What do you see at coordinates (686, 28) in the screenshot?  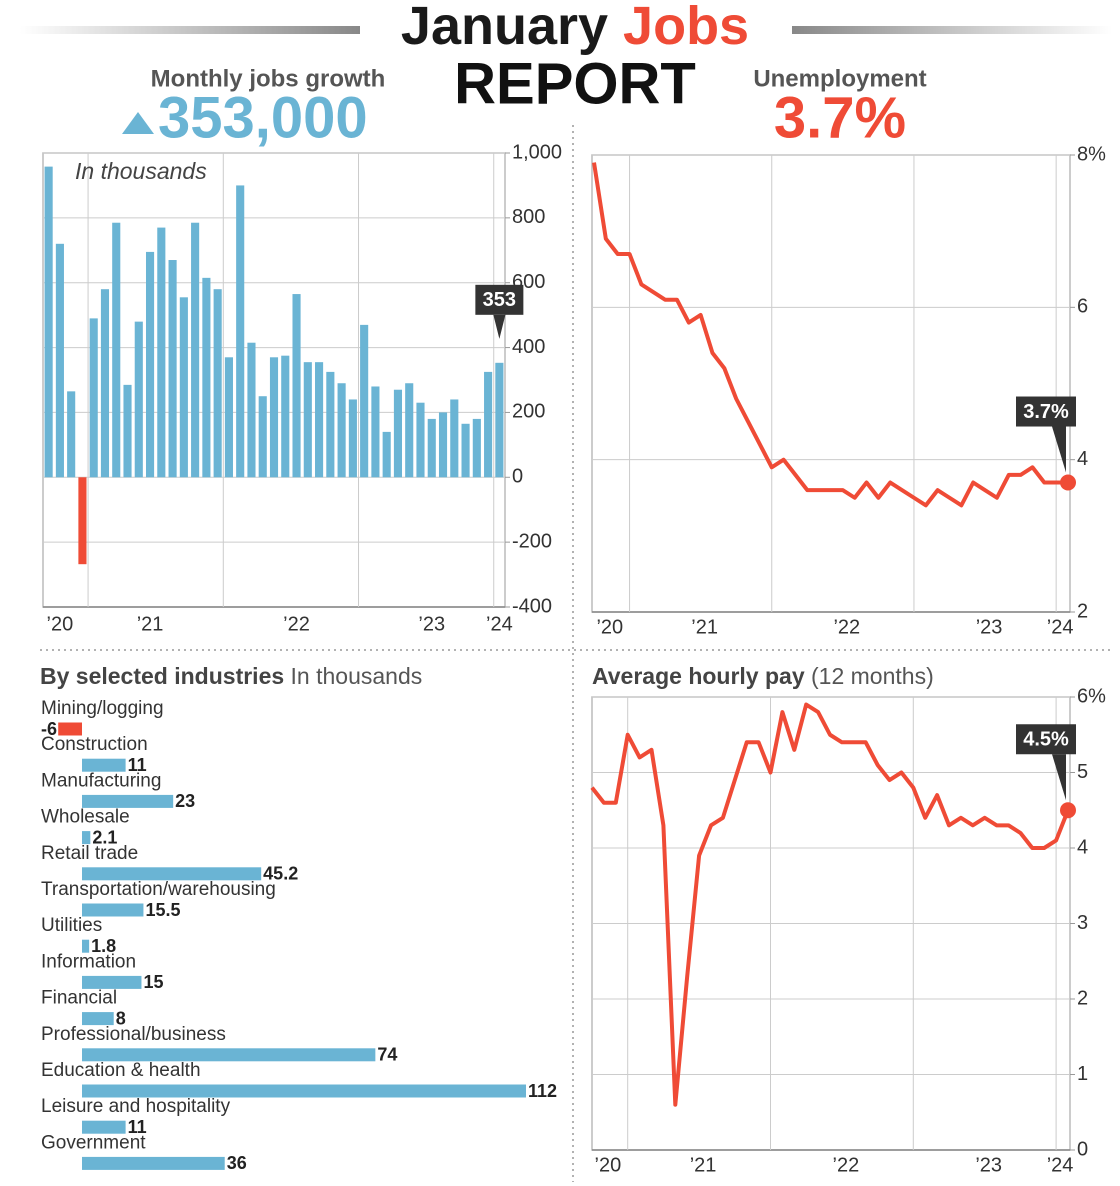 I see `title-word: Jobs` at bounding box center [686, 28].